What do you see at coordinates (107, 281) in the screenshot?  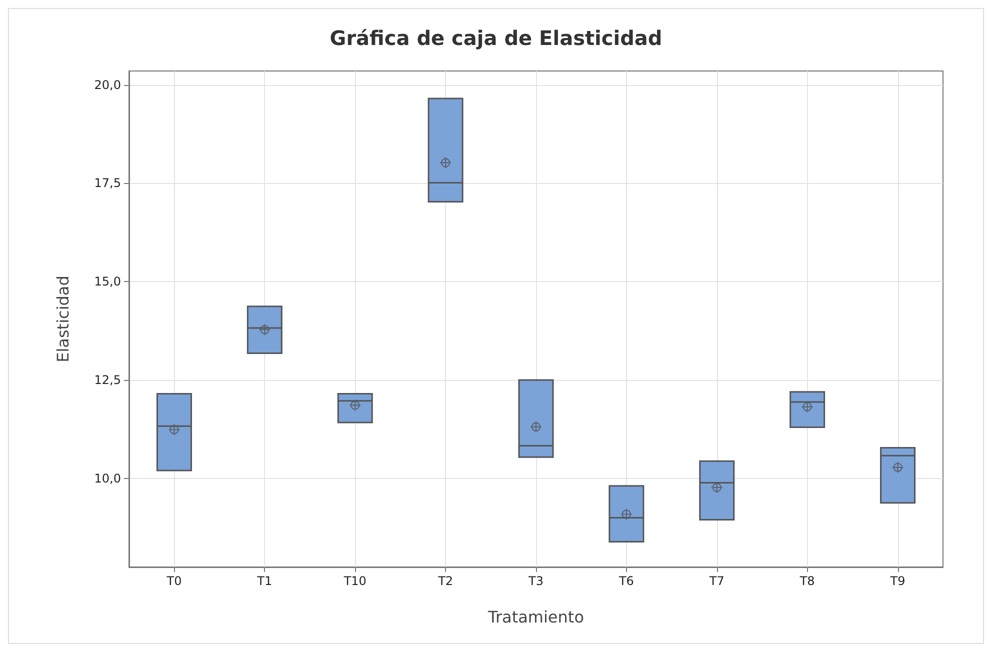 I see `y-tick-label: 15,0` at bounding box center [107, 281].